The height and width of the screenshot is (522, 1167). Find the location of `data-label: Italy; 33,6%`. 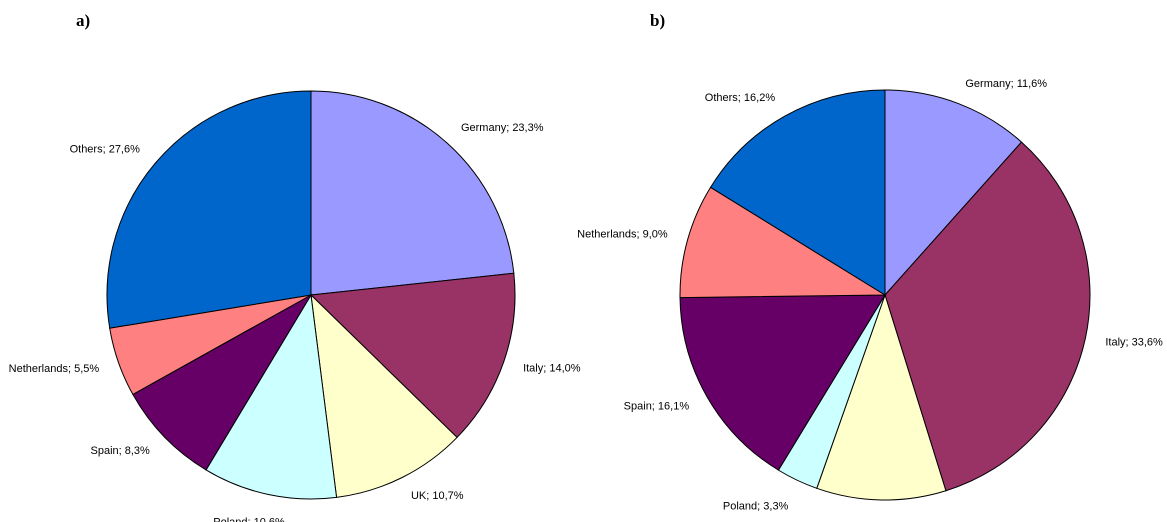

data-label: Italy; 33,6% is located at coordinates (1134, 343).